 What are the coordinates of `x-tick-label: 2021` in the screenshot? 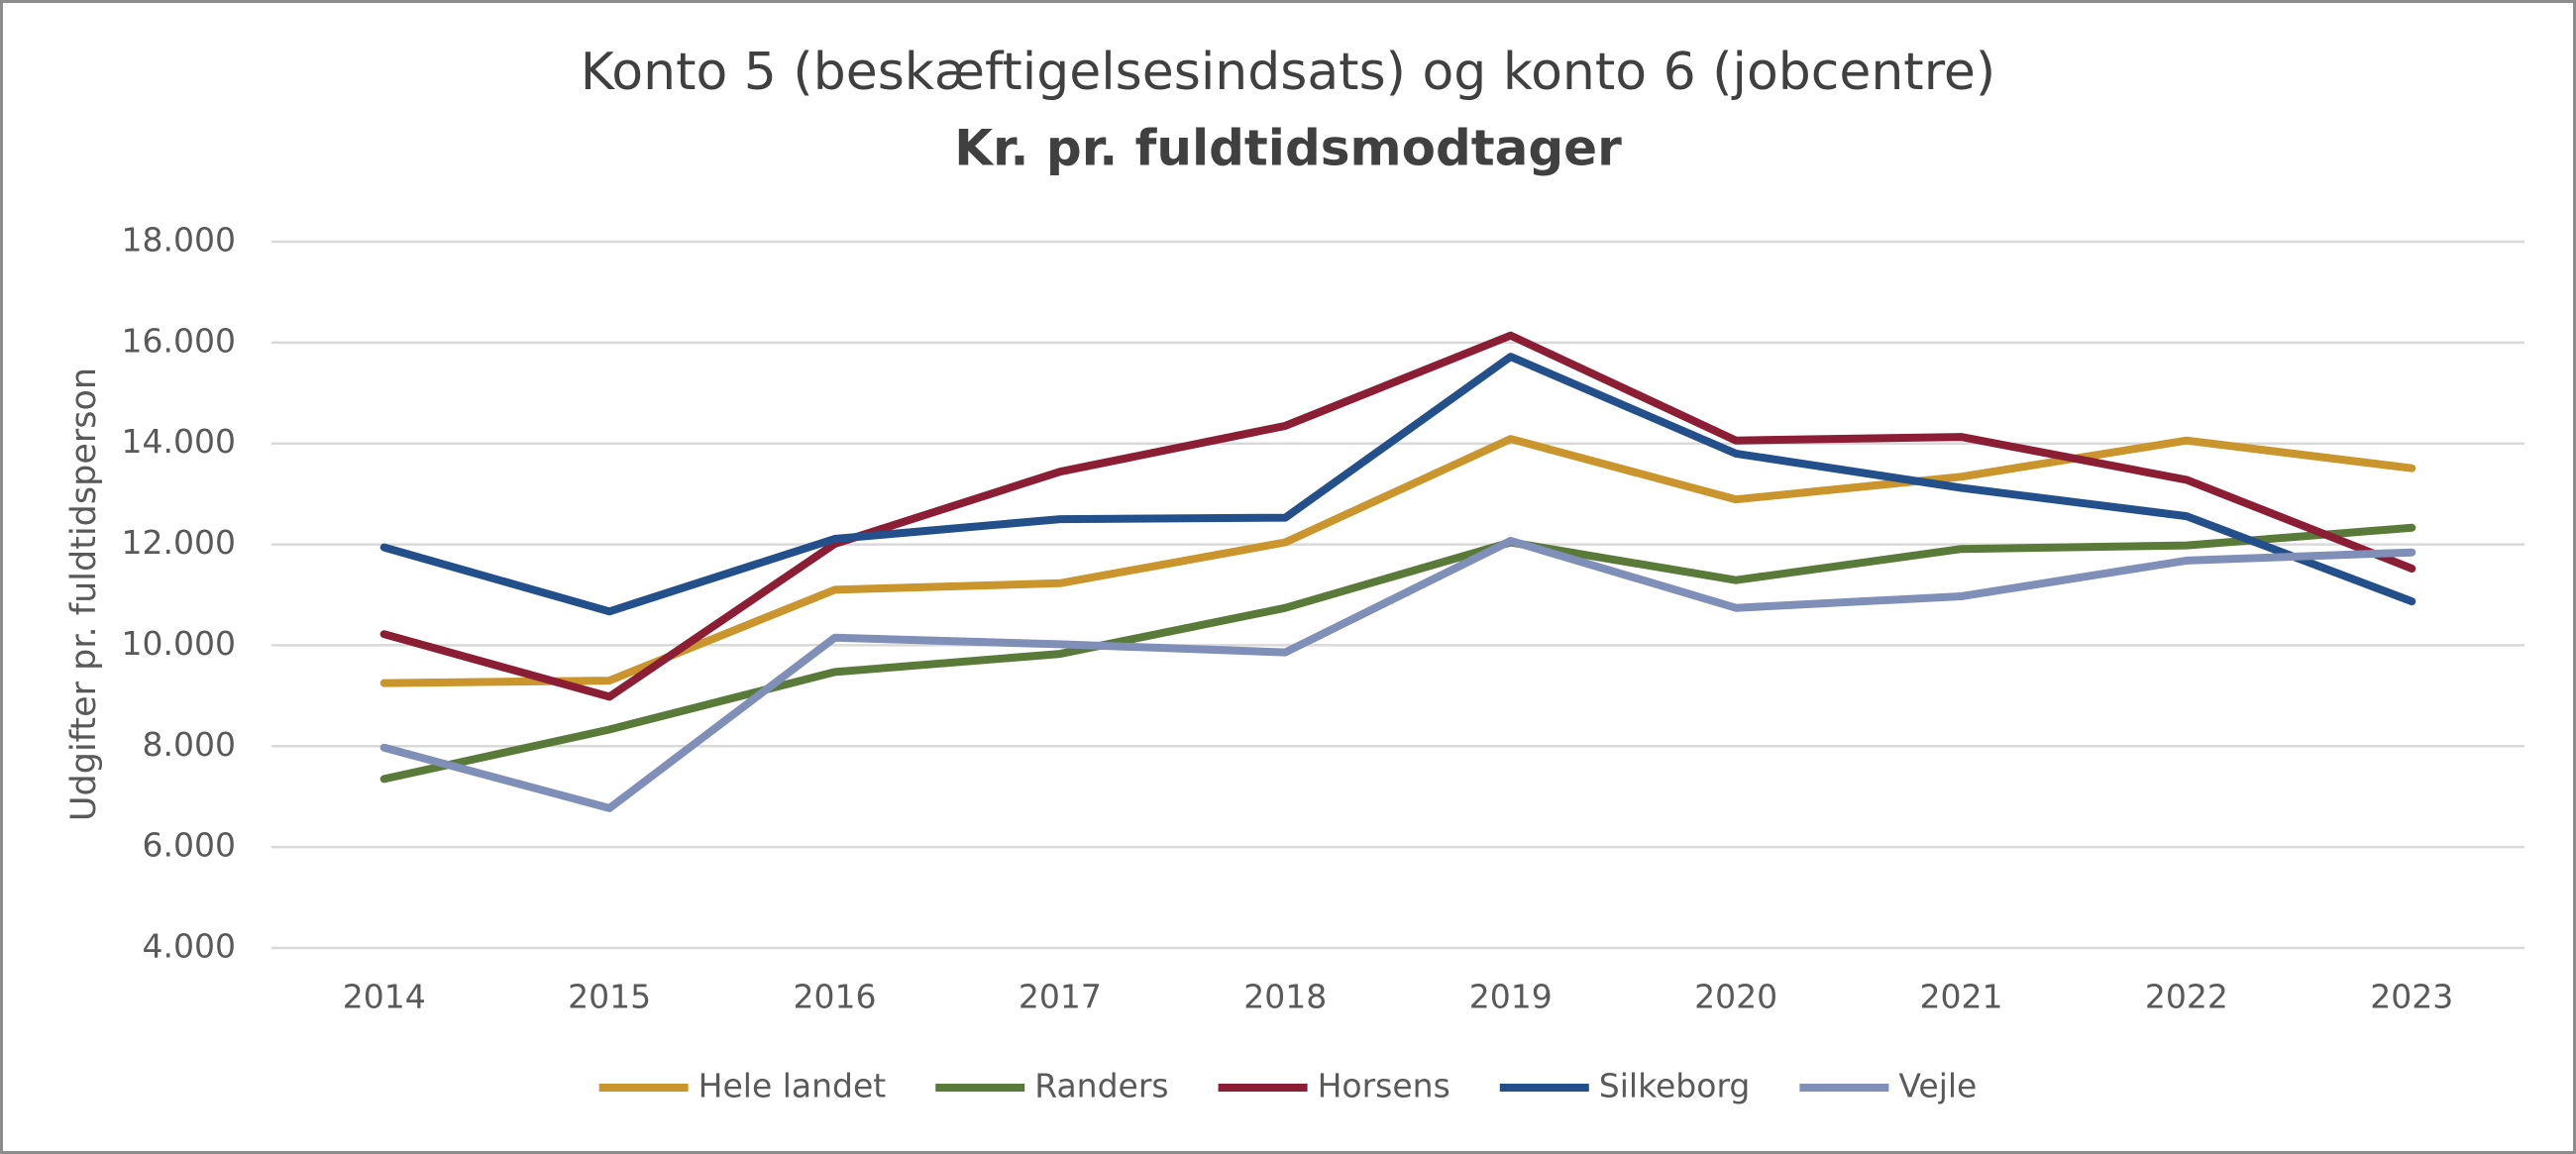 It's located at (1961, 997).